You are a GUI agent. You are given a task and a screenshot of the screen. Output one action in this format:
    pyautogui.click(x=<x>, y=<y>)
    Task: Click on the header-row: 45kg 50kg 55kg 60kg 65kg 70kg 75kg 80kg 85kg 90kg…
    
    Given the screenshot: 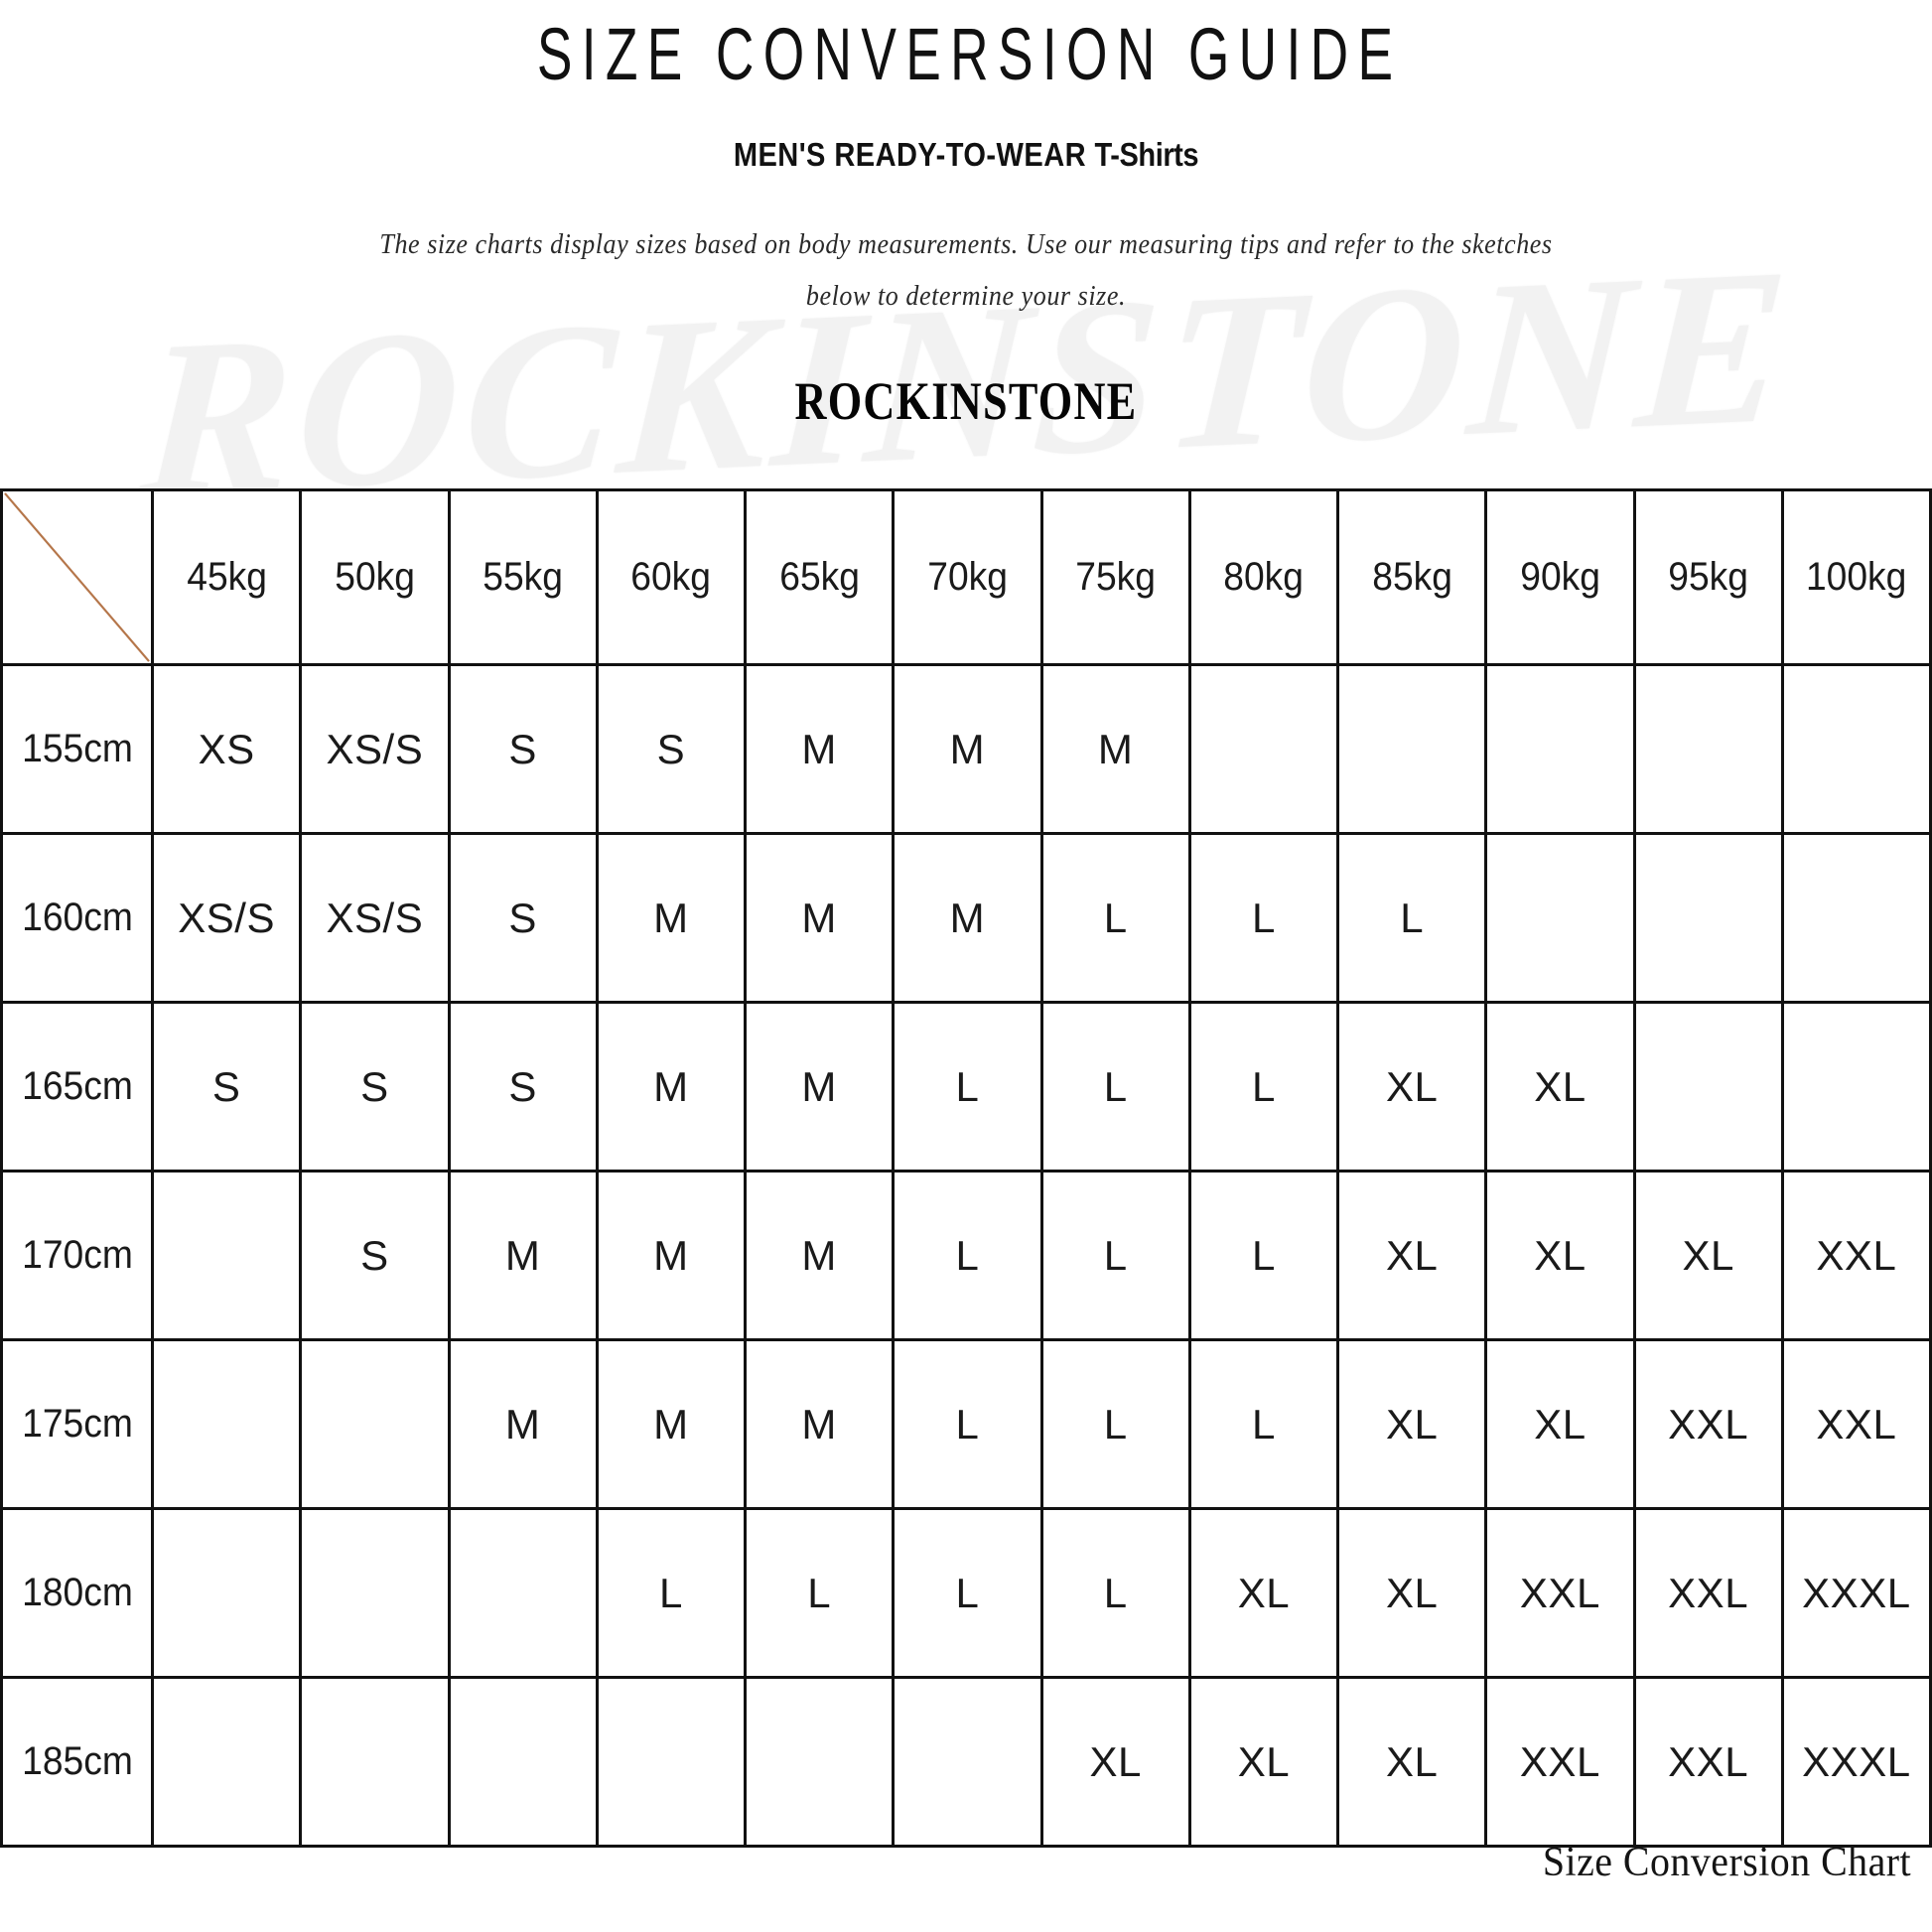 What is the action you would take?
    pyautogui.click(x=966, y=577)
    